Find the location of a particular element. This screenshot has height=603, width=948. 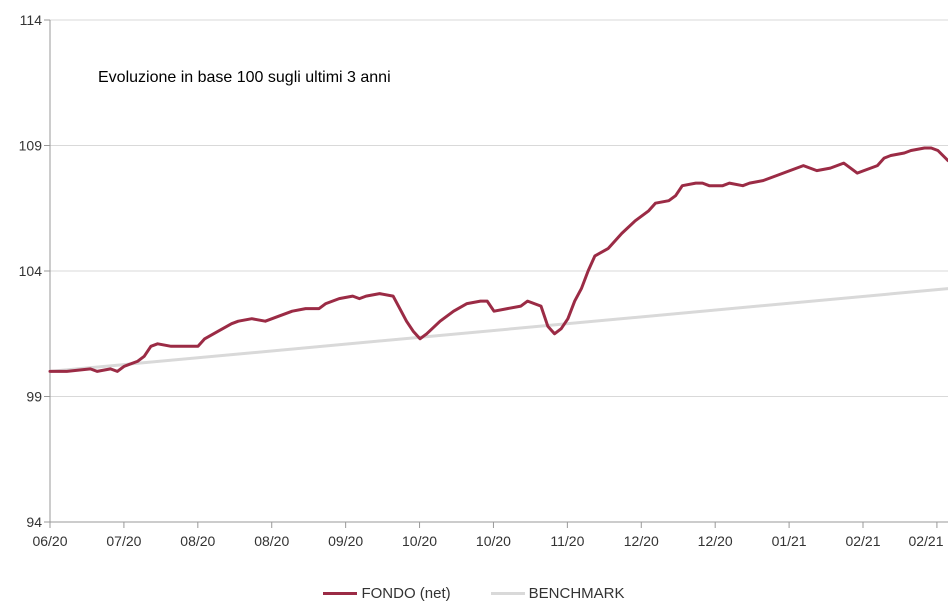

x-tick-label: 01/21 is located at coordinates (789, 541).